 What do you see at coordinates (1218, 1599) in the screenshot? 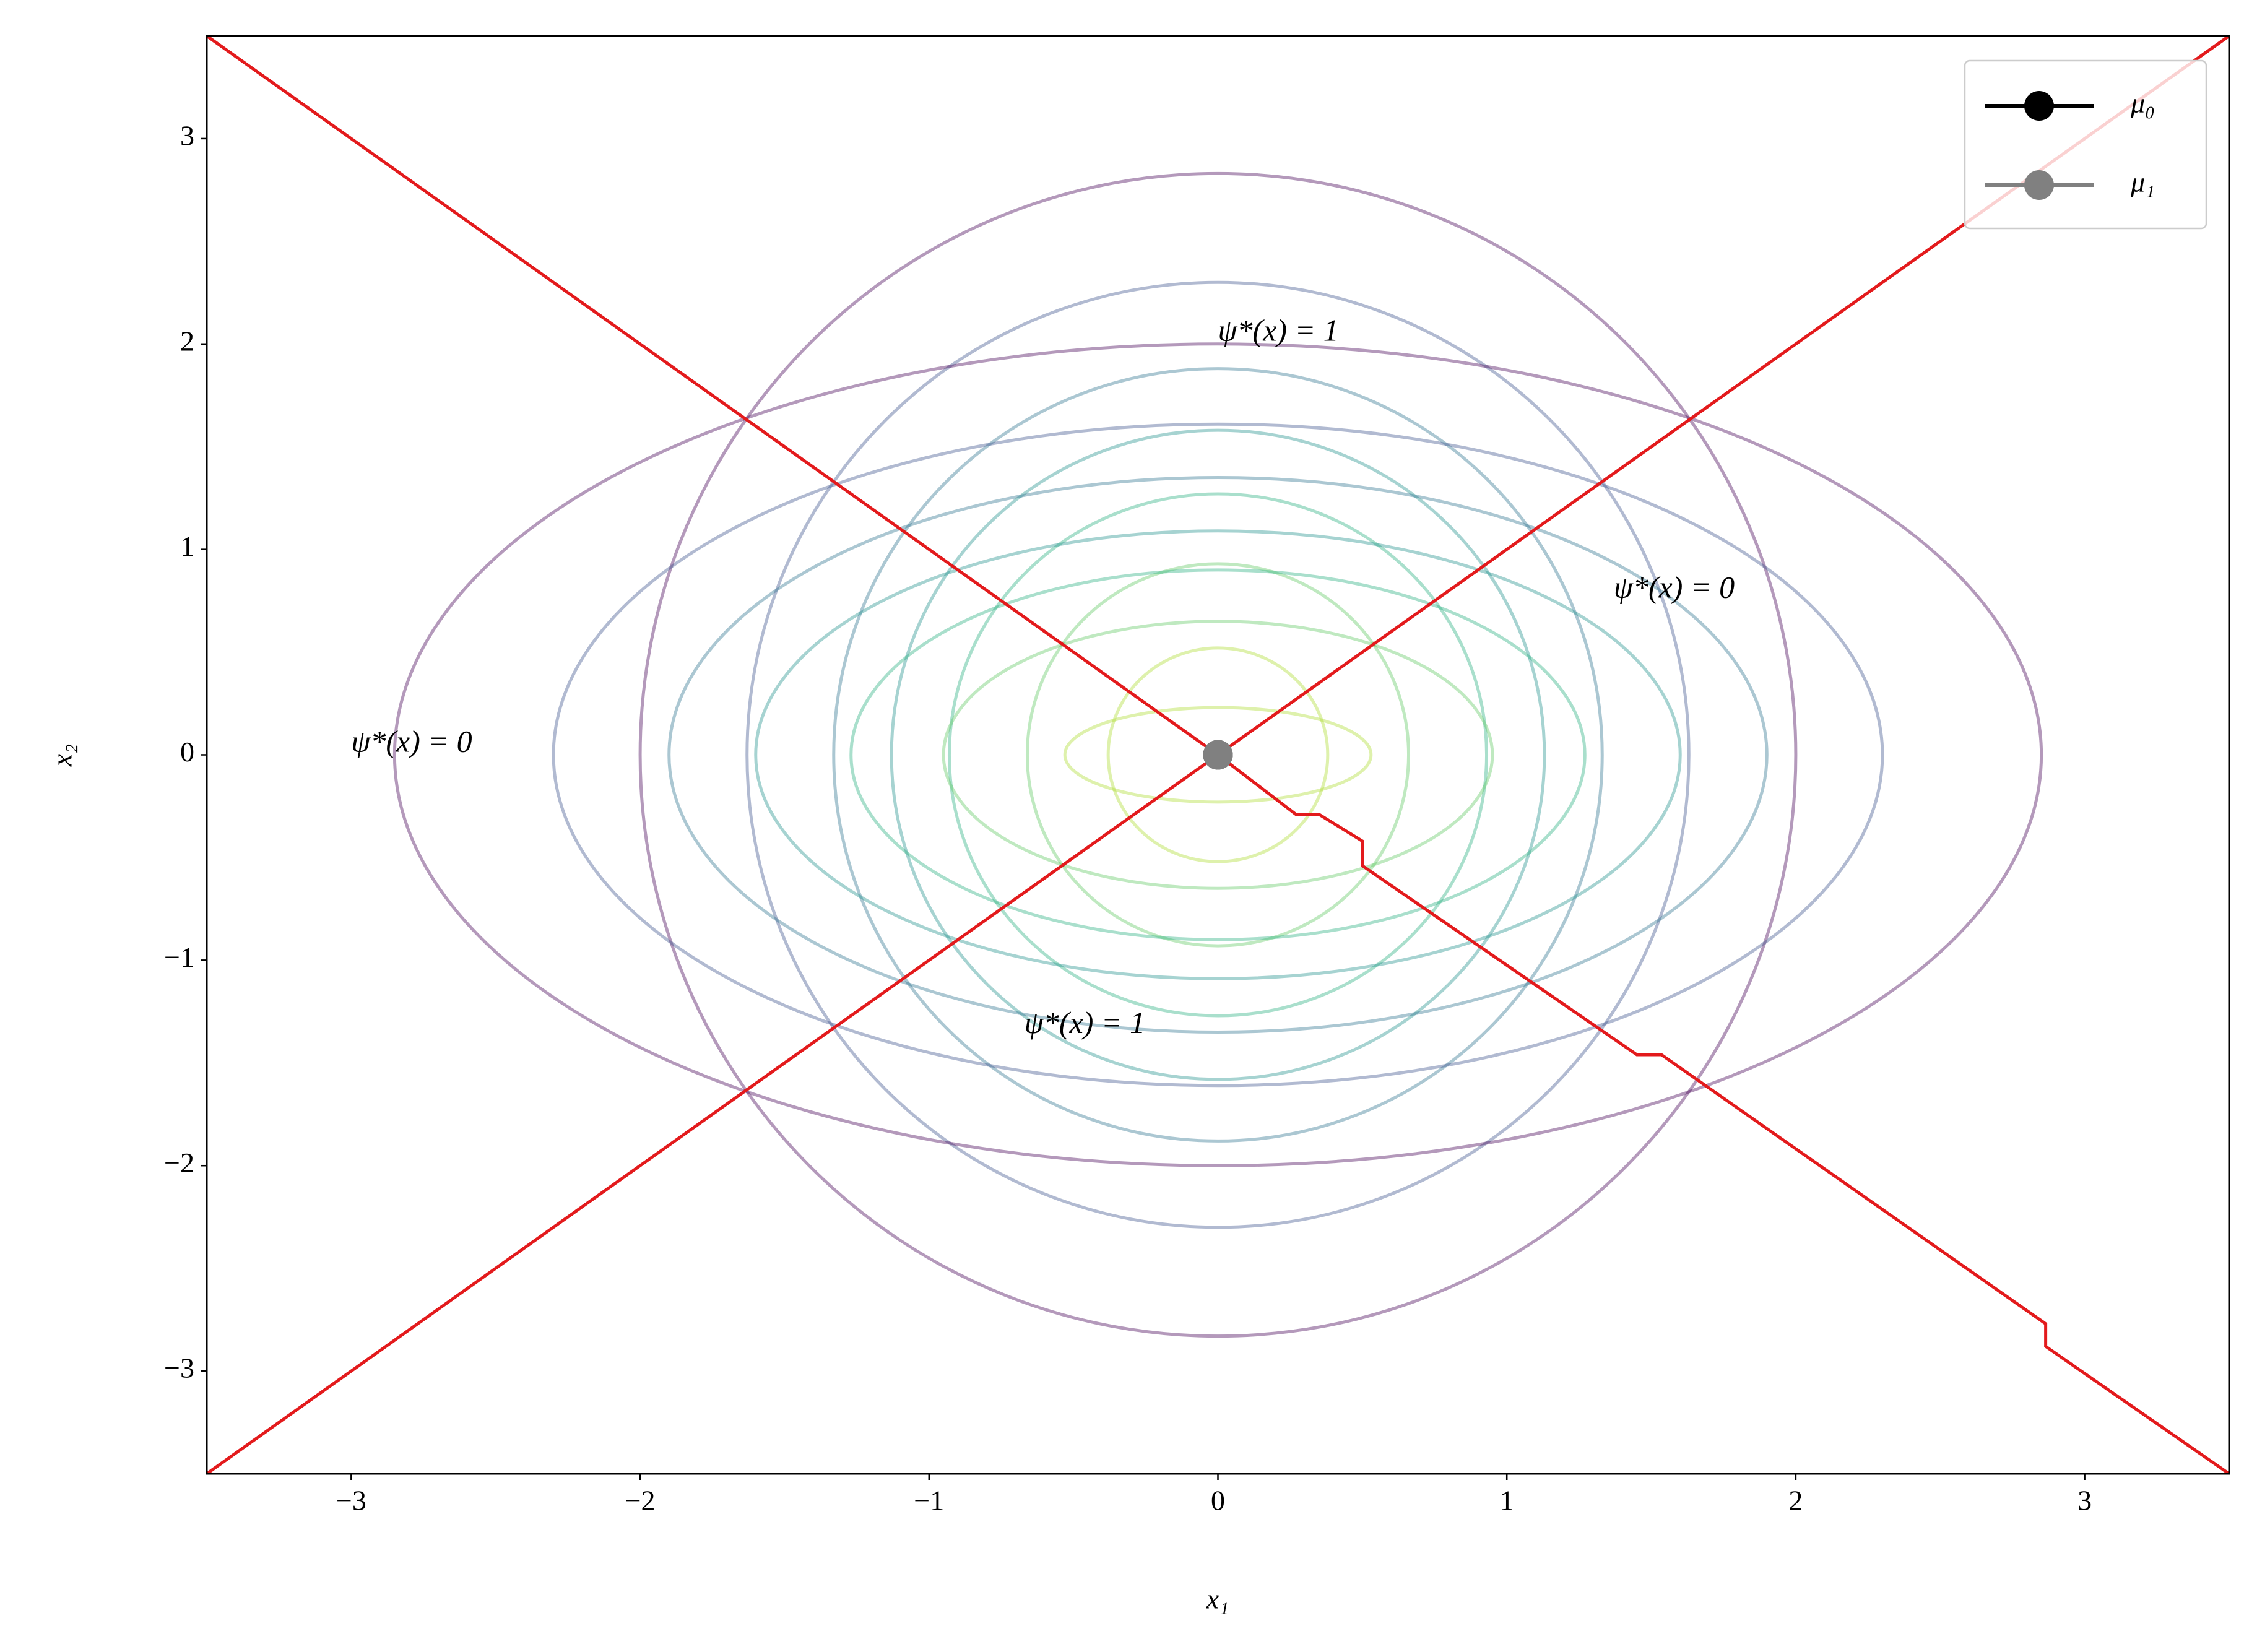
I see `x-axis-label: x₁` at bounding box center [1218, 1599].